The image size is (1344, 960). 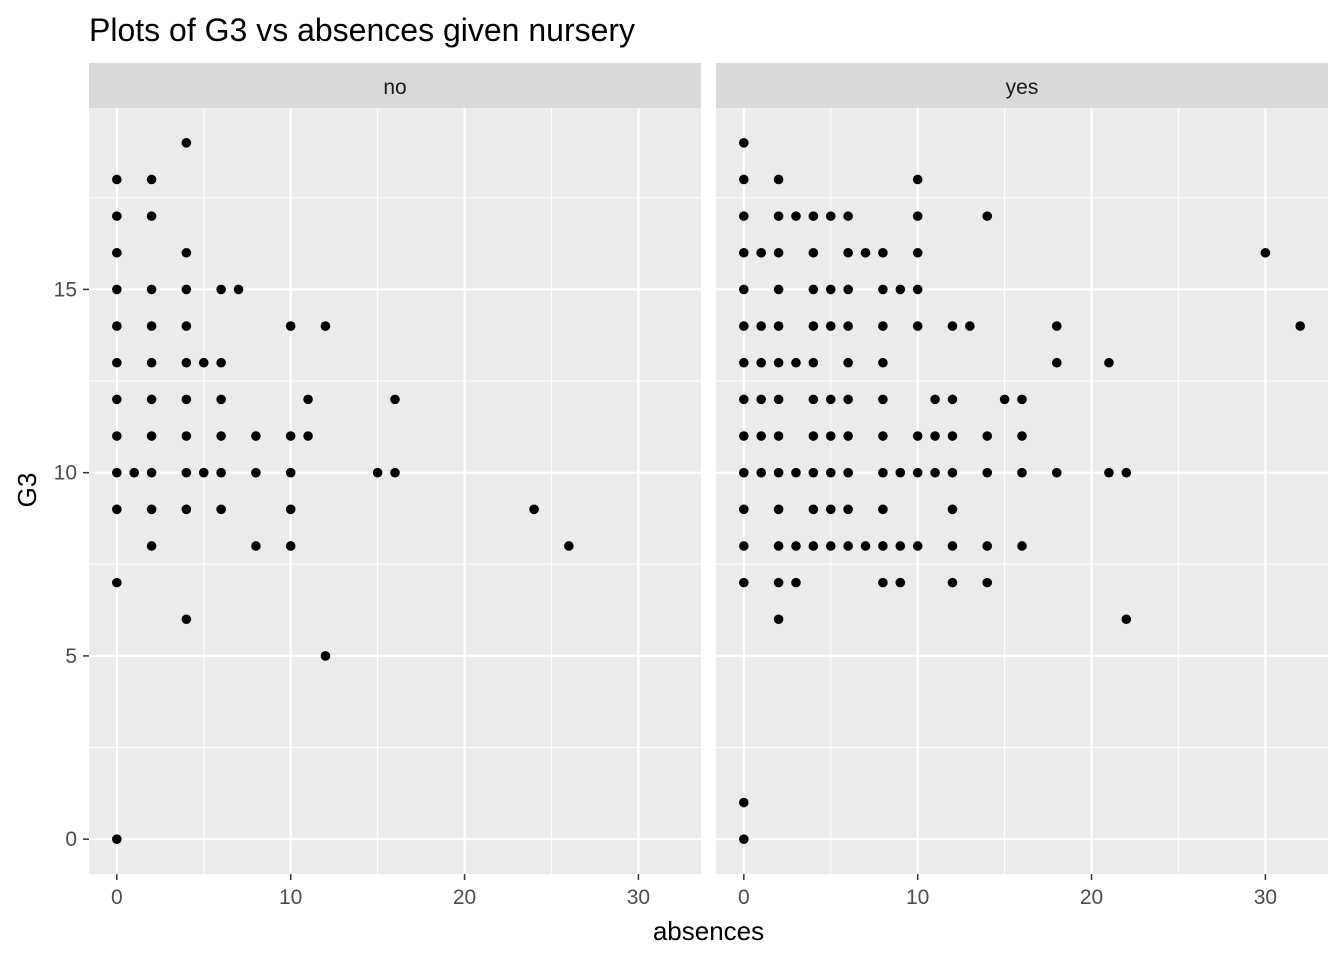 I want to click on y-axis-title: G3, so click(x=27, y=490).